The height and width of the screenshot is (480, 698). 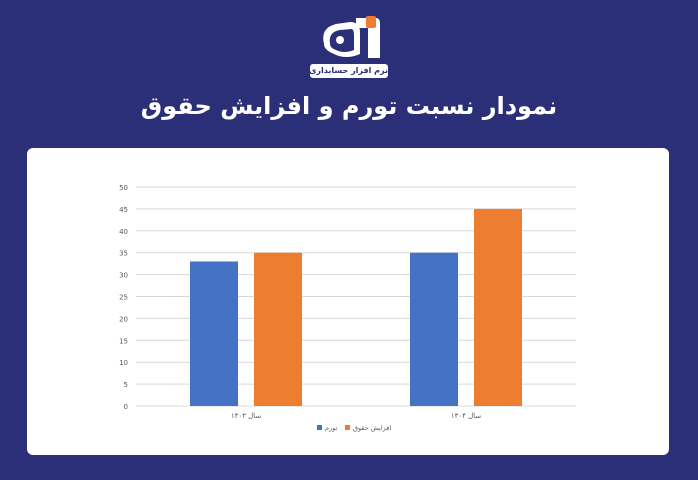 What do you see at coordinates (123, 232) in the screenshot?
I see `y-tick-label: 40` at bounding box center [123, 232].